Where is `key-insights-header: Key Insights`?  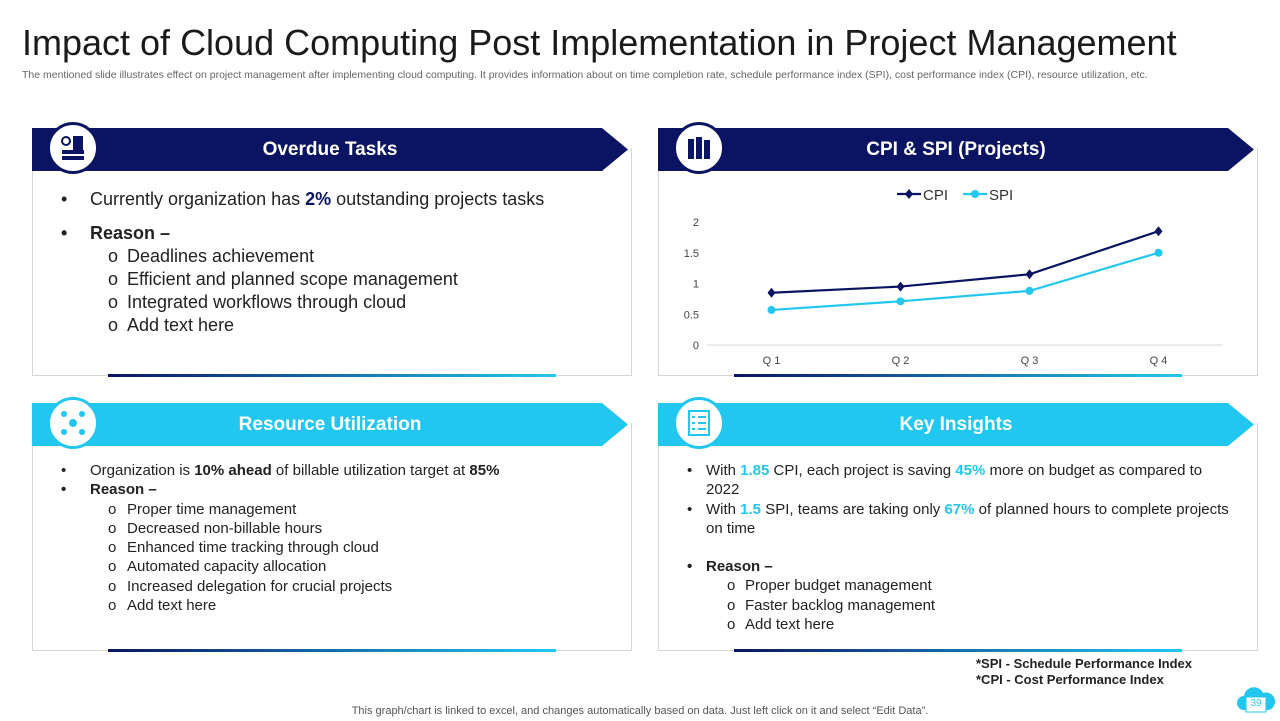
key-insights-header: Key Insights is located at coordinates (956, 424).